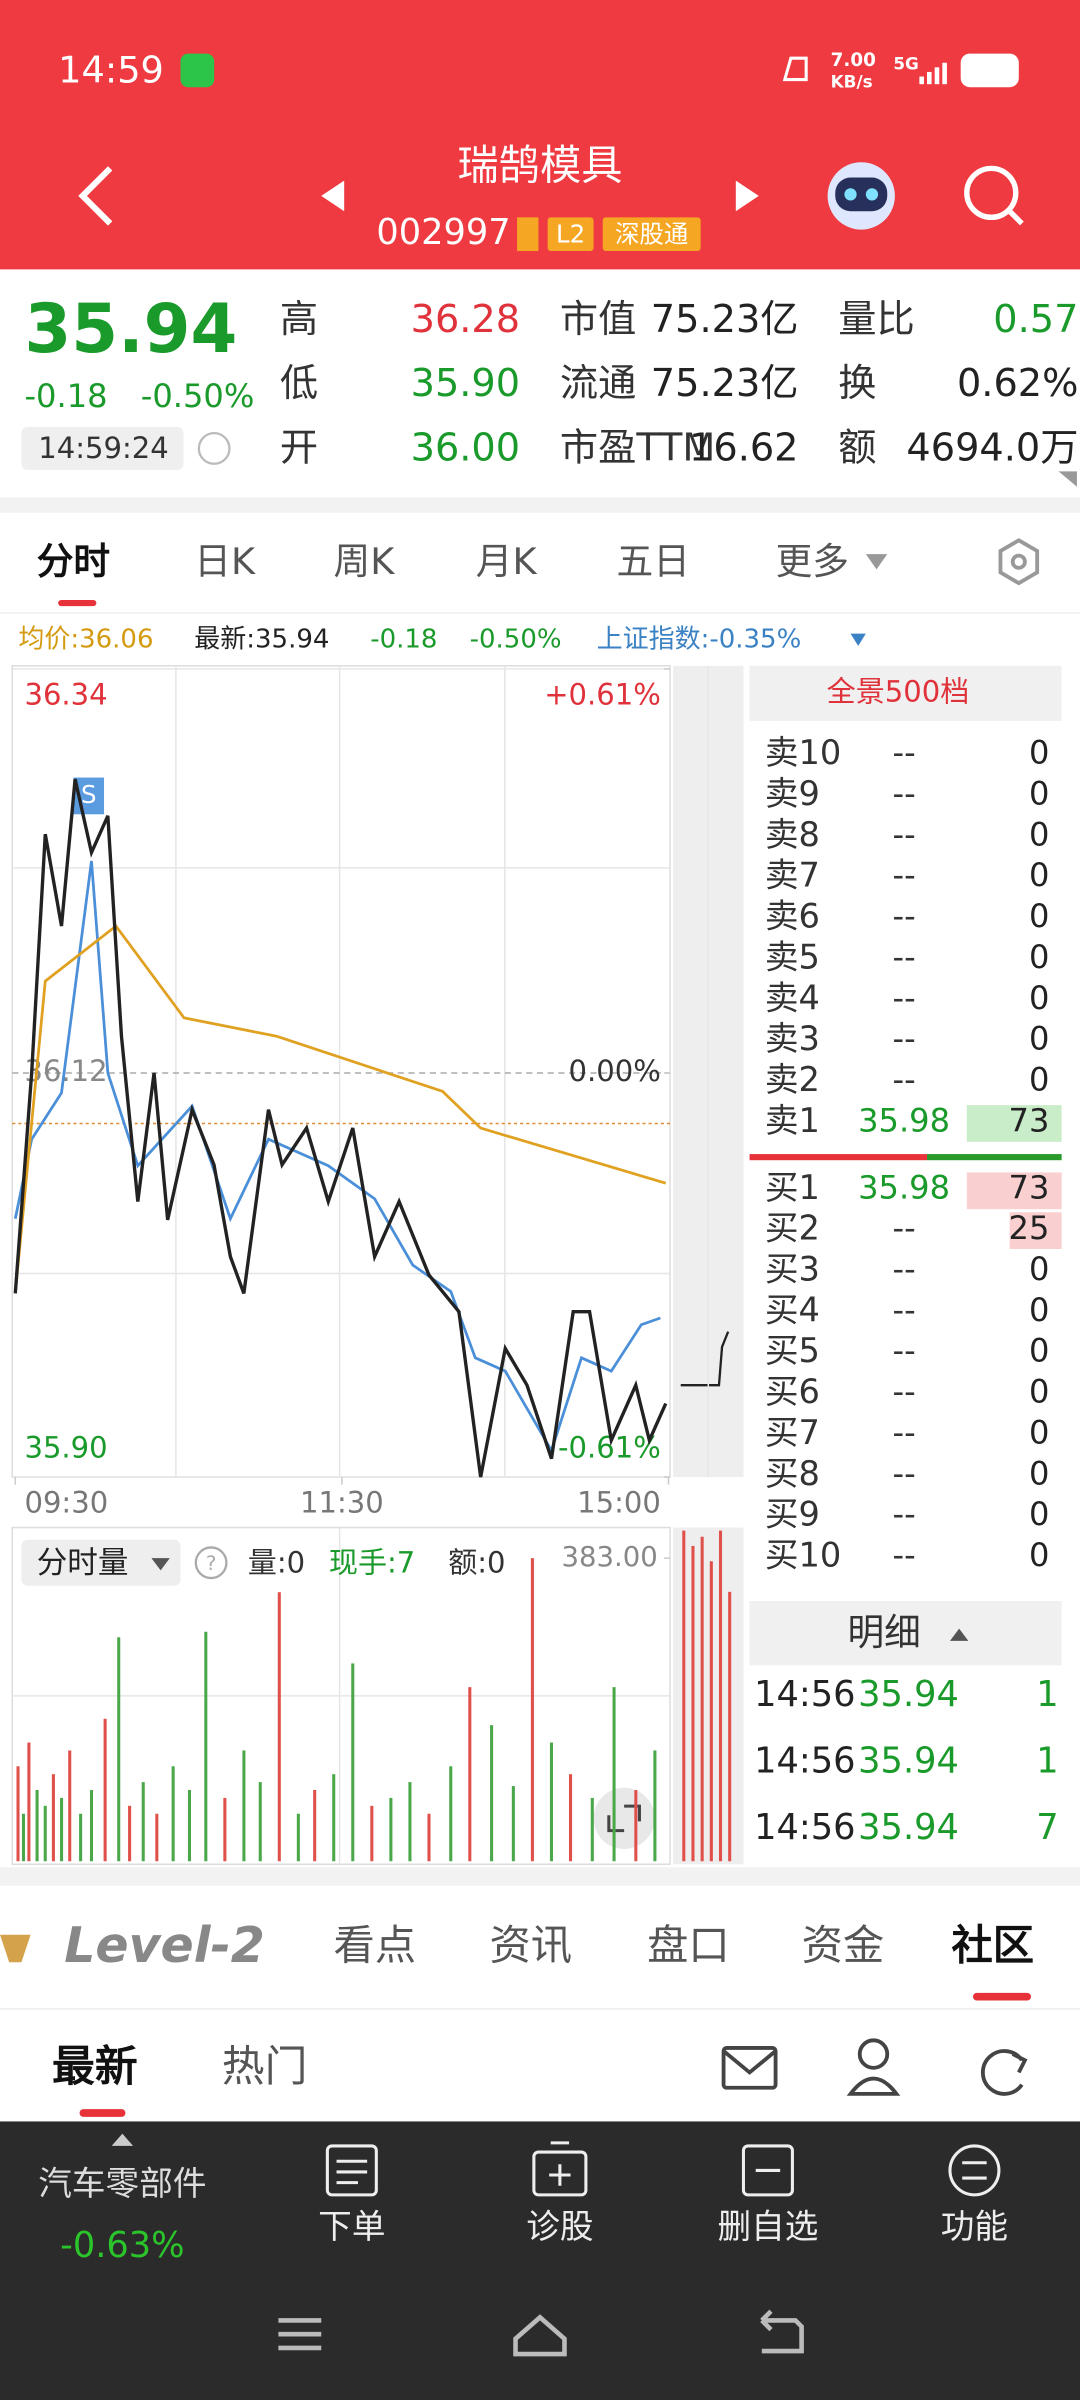 This screenshot has height=2400, width=1080. Describe the element at coordinates (792, 1228) in the screenshot. I see `bid-label: 买2` at that location.